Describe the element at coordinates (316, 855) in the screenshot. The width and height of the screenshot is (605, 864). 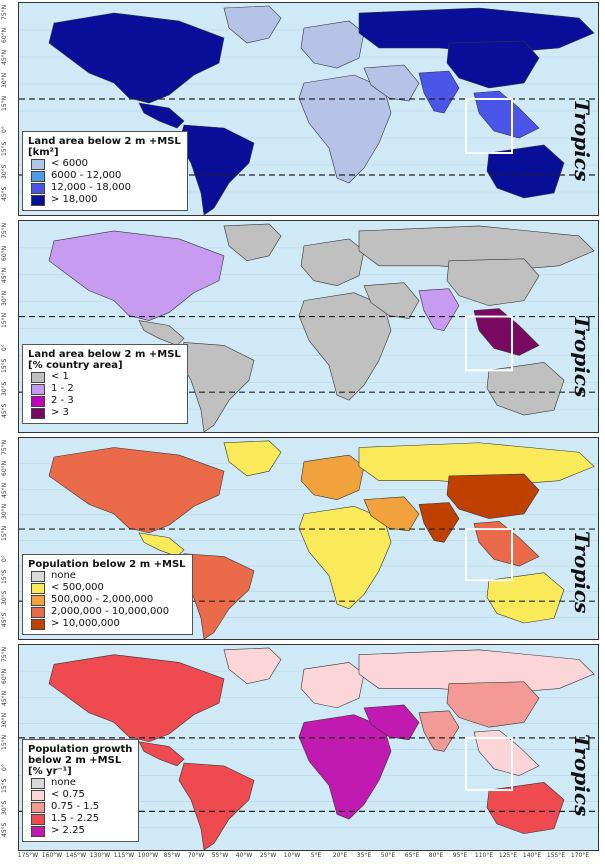
I see `longitude-label: 5°E` at that location.